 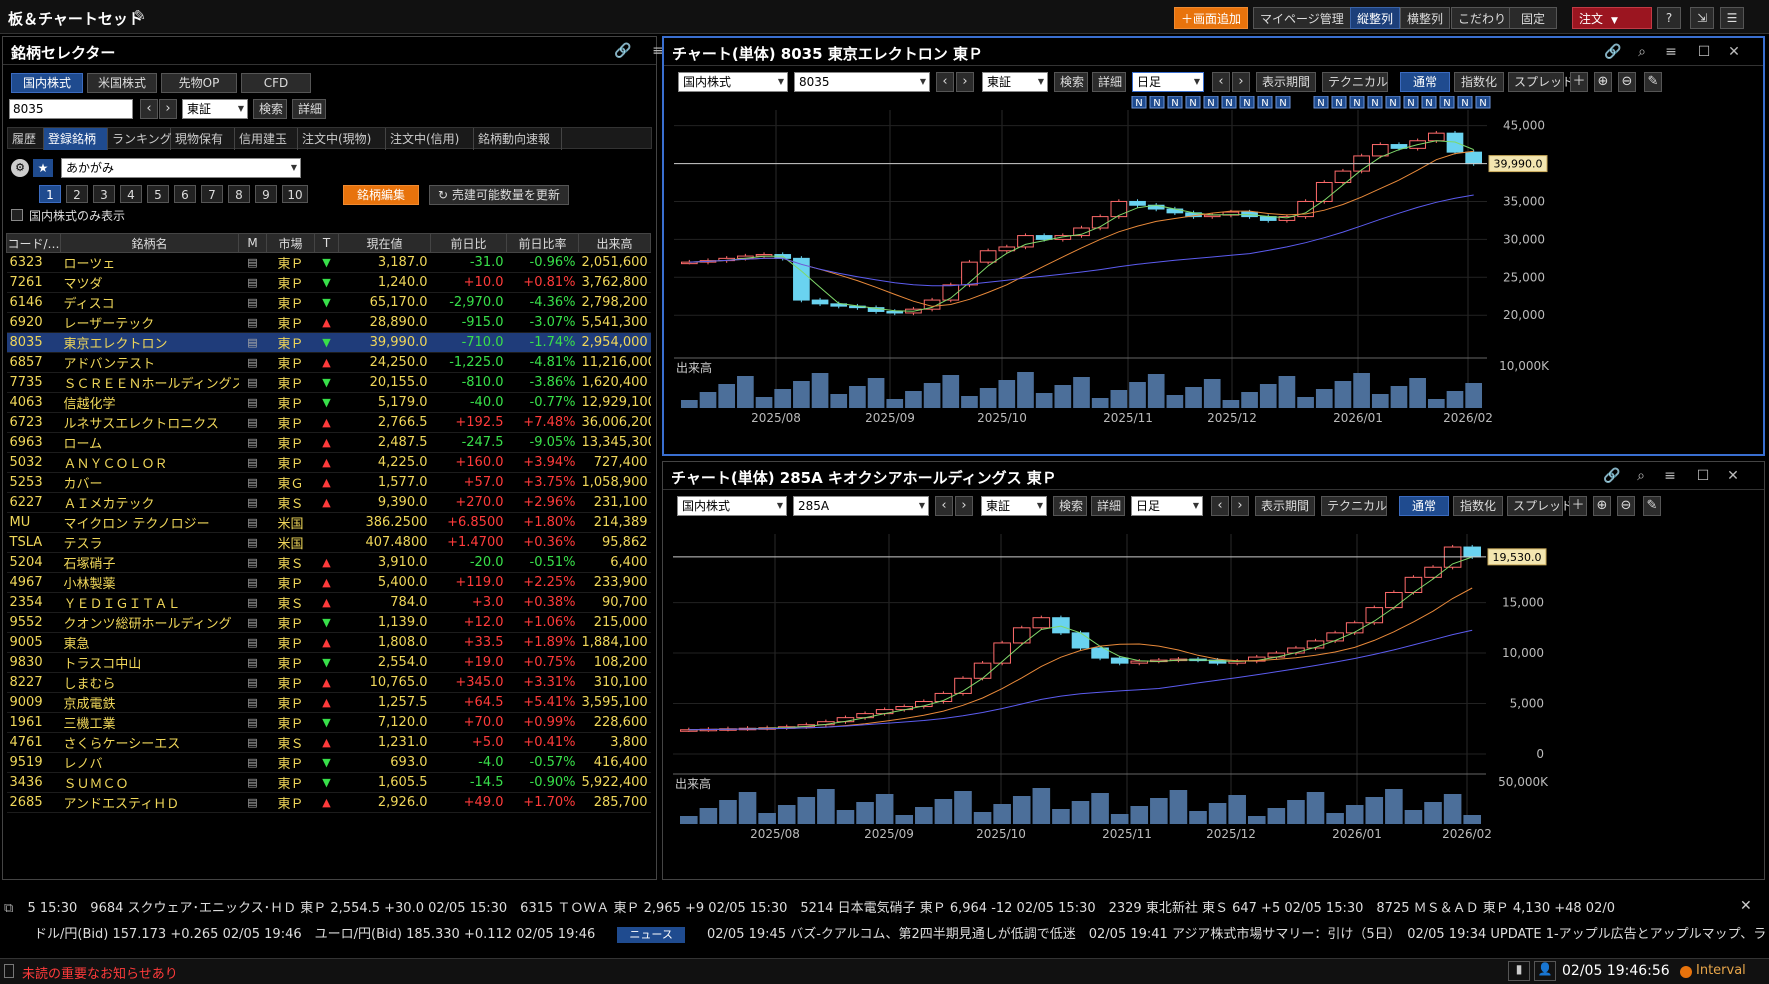 What do you see at coordinates (1533, 18) in the screenshot?
I see `fix-button: 固定` at bounding box center [1533, 18].